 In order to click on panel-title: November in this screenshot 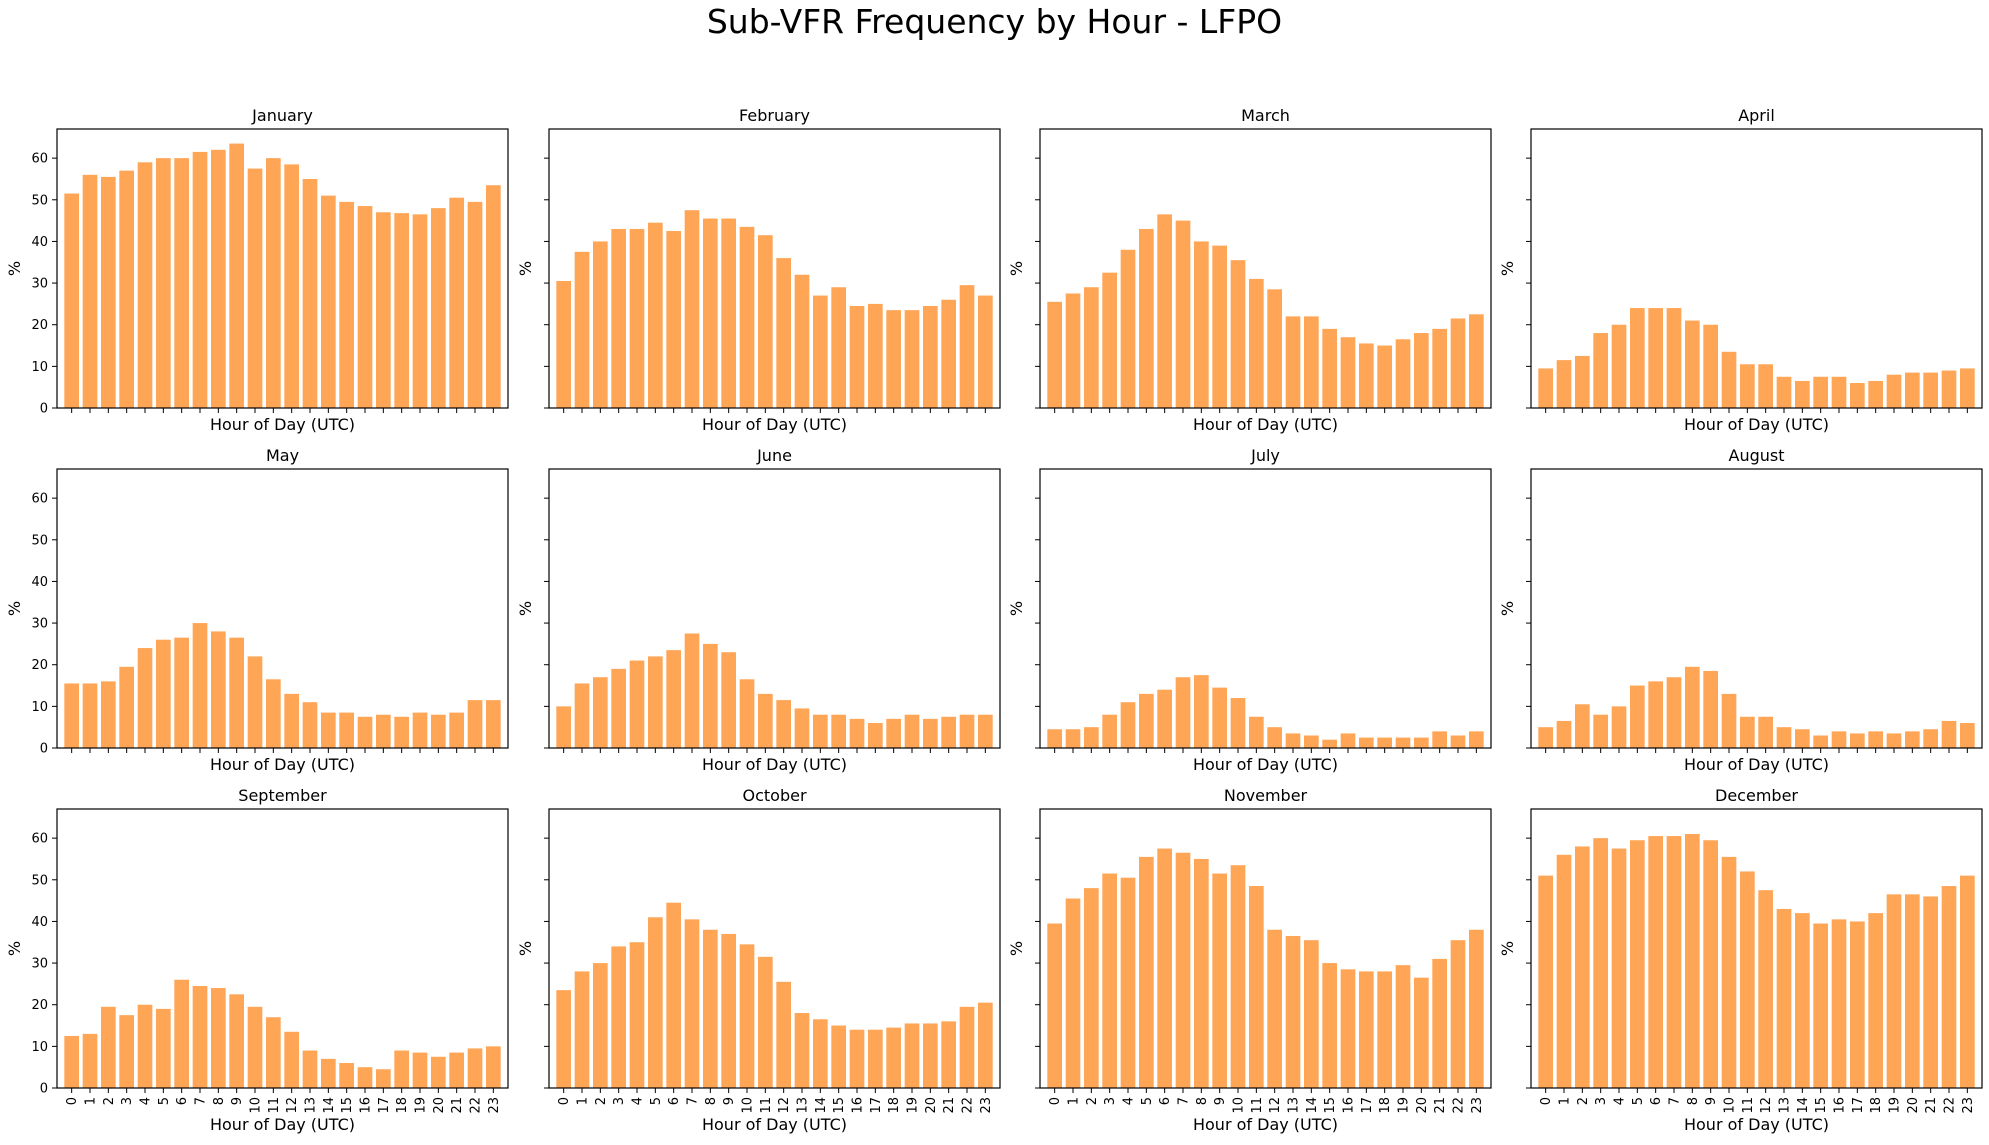, I will do `click(1266, 795)`.